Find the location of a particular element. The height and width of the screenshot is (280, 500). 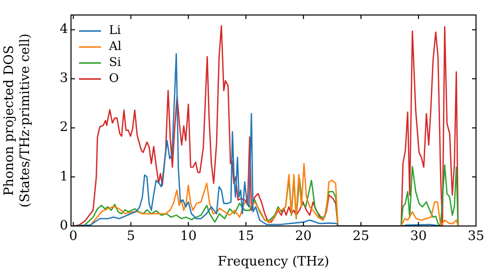

legend-label: Al is located at coordinates (115, 46).